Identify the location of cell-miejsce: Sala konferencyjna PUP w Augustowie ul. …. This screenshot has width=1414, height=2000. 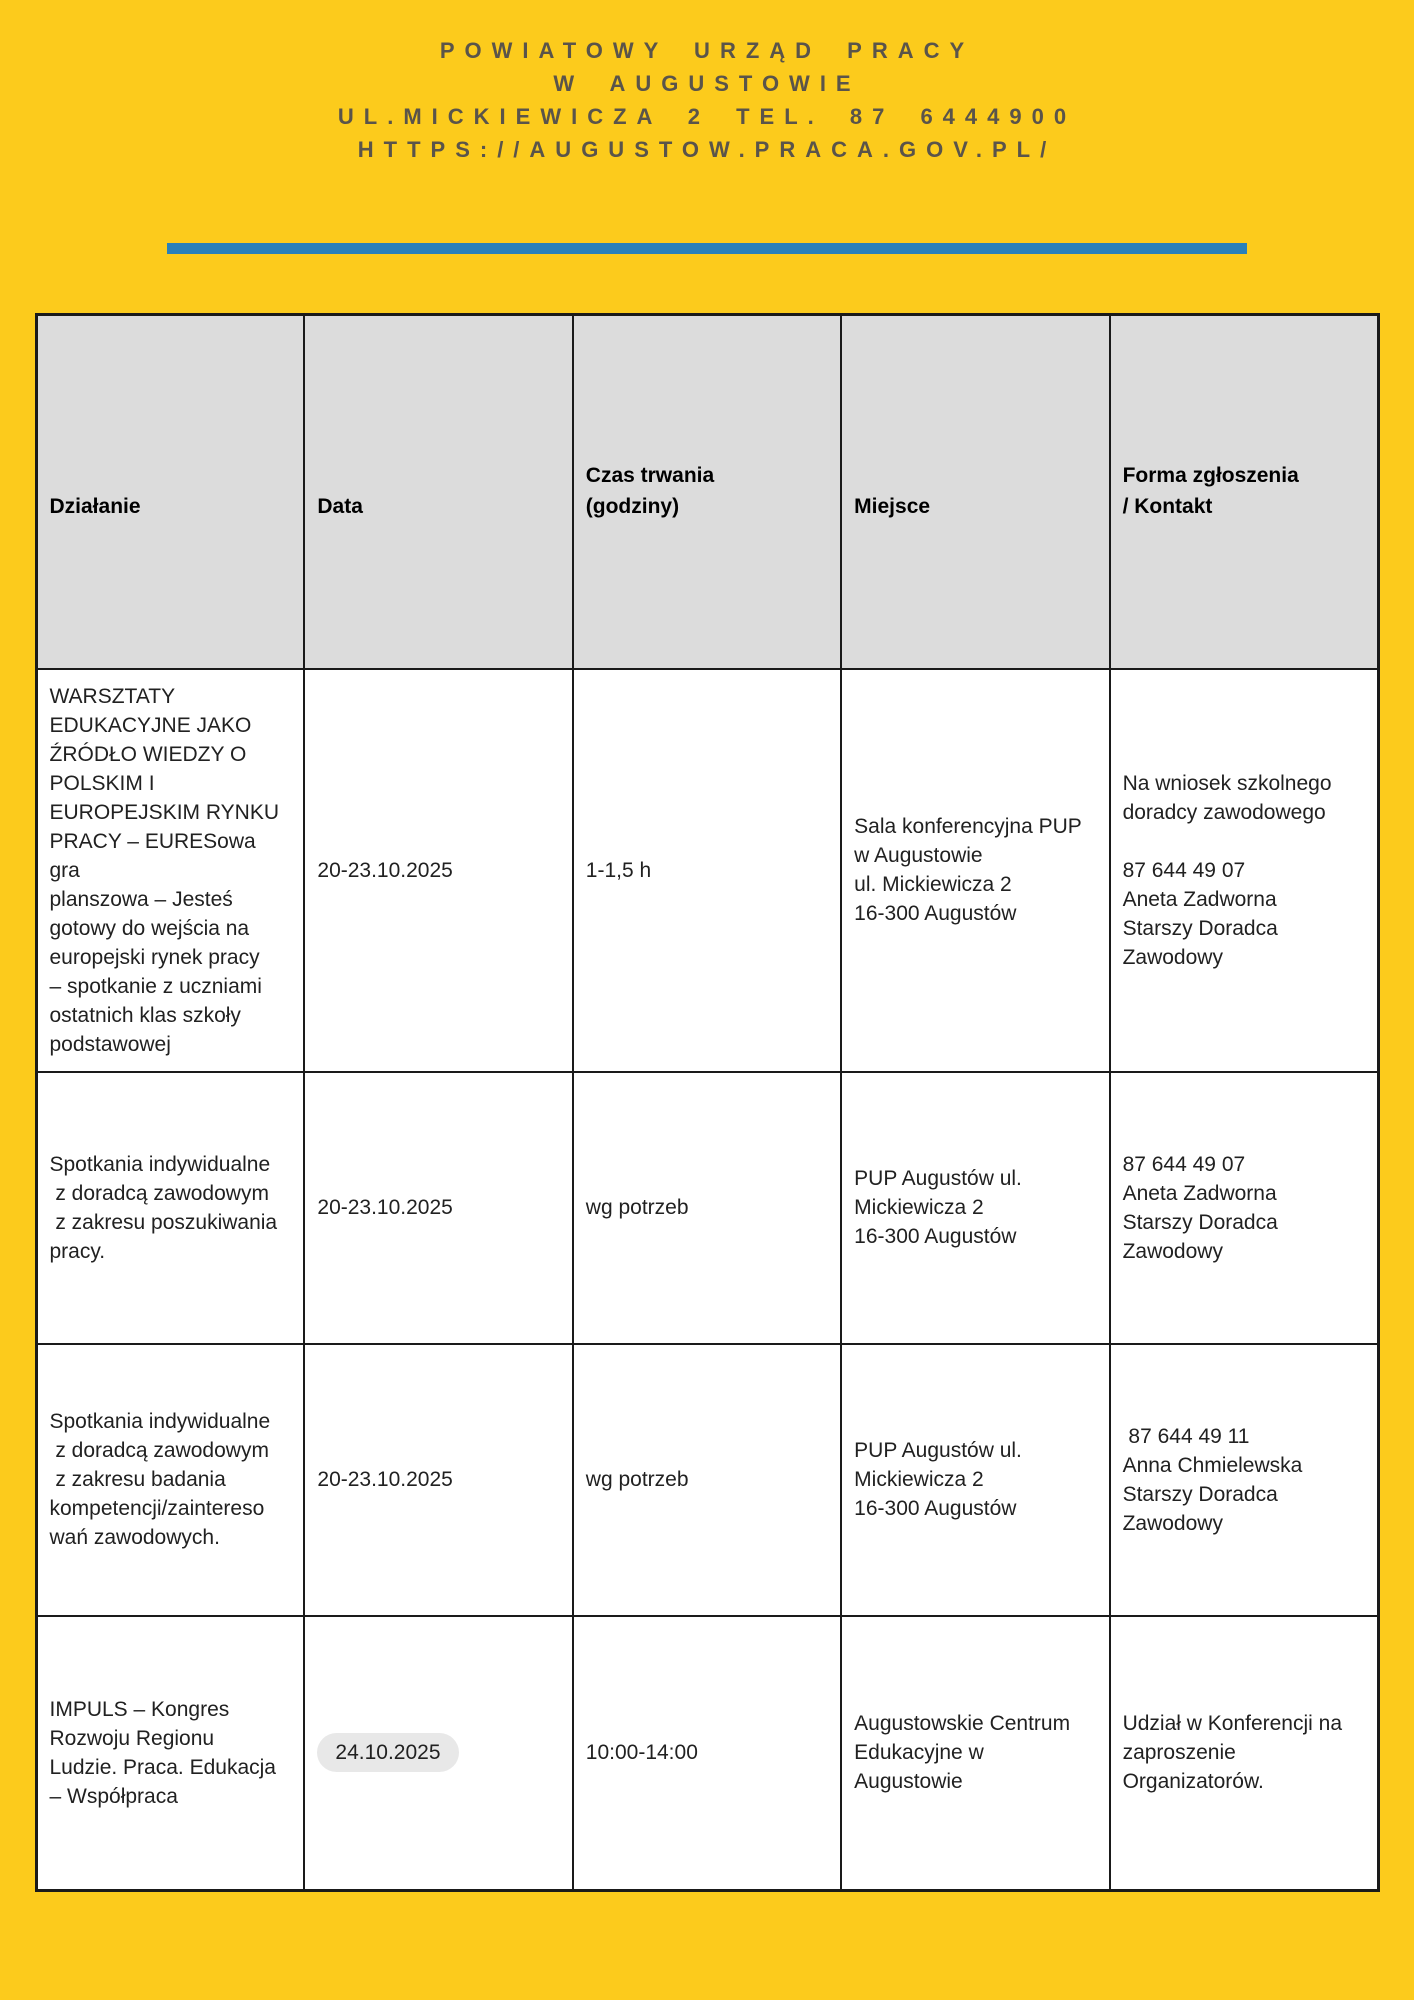
(975, 870).